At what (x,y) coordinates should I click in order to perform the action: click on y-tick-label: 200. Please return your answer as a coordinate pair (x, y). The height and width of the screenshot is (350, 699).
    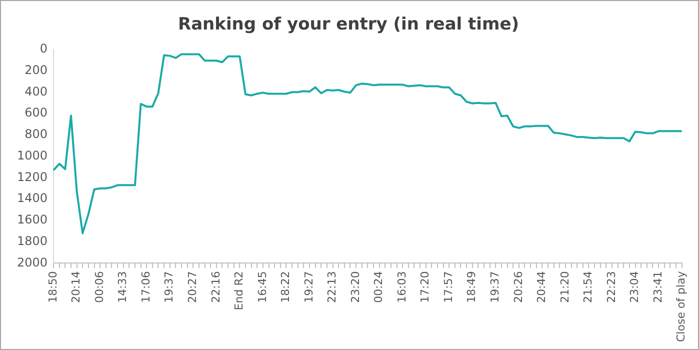
    Looking at the image, I should click on (36, 69).